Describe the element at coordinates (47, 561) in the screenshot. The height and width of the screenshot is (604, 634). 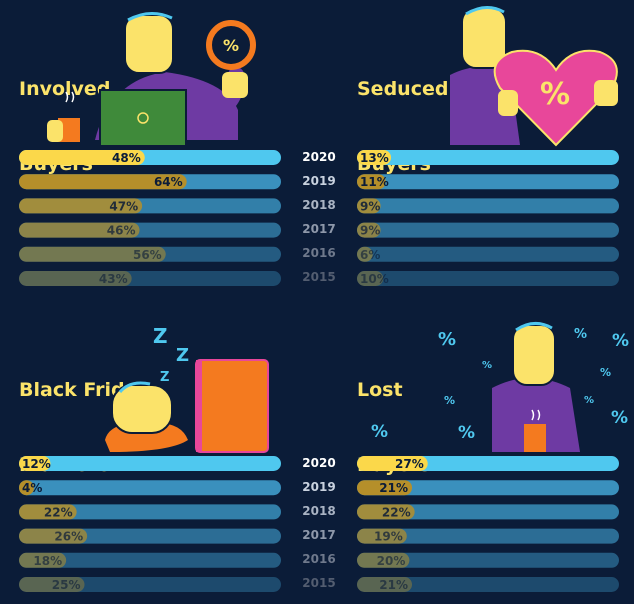
I see `data-label: 18%` at that location.